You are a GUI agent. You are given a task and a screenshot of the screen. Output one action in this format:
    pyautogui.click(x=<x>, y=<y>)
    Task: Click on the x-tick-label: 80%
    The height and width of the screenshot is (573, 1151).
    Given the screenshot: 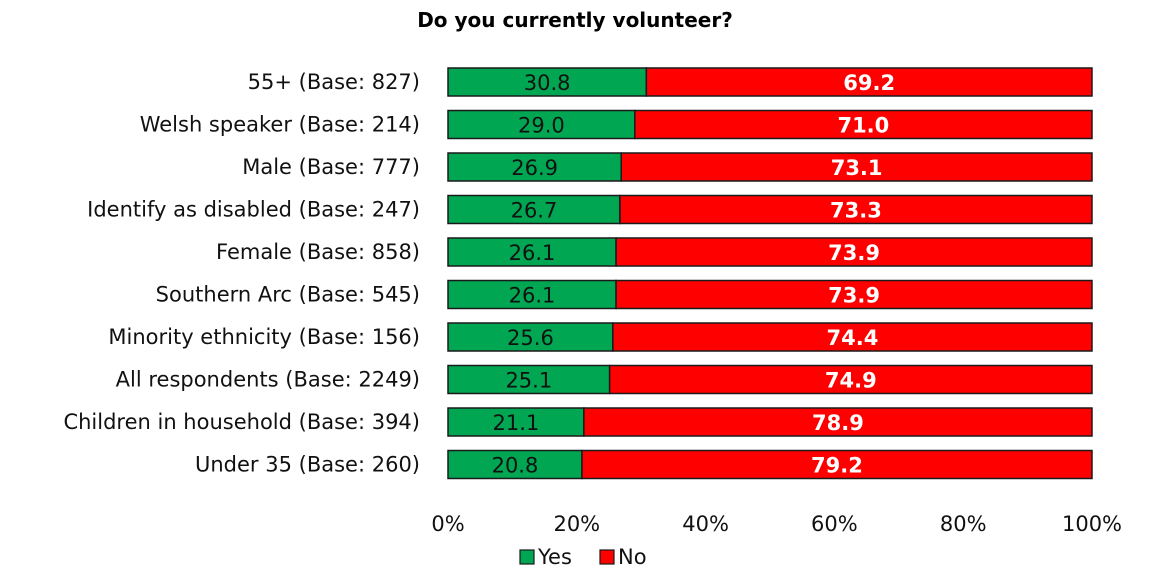 What is the action you would take?
    pyautogui.click(x=963, y=524)
    